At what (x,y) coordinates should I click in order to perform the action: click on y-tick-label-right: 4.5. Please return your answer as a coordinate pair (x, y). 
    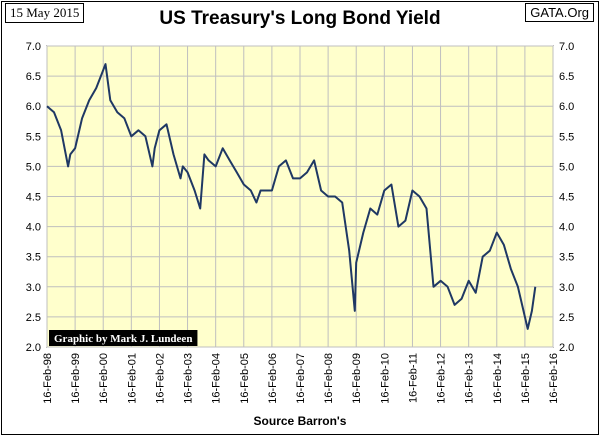
    Looking at the image, I should click on (566, 198).